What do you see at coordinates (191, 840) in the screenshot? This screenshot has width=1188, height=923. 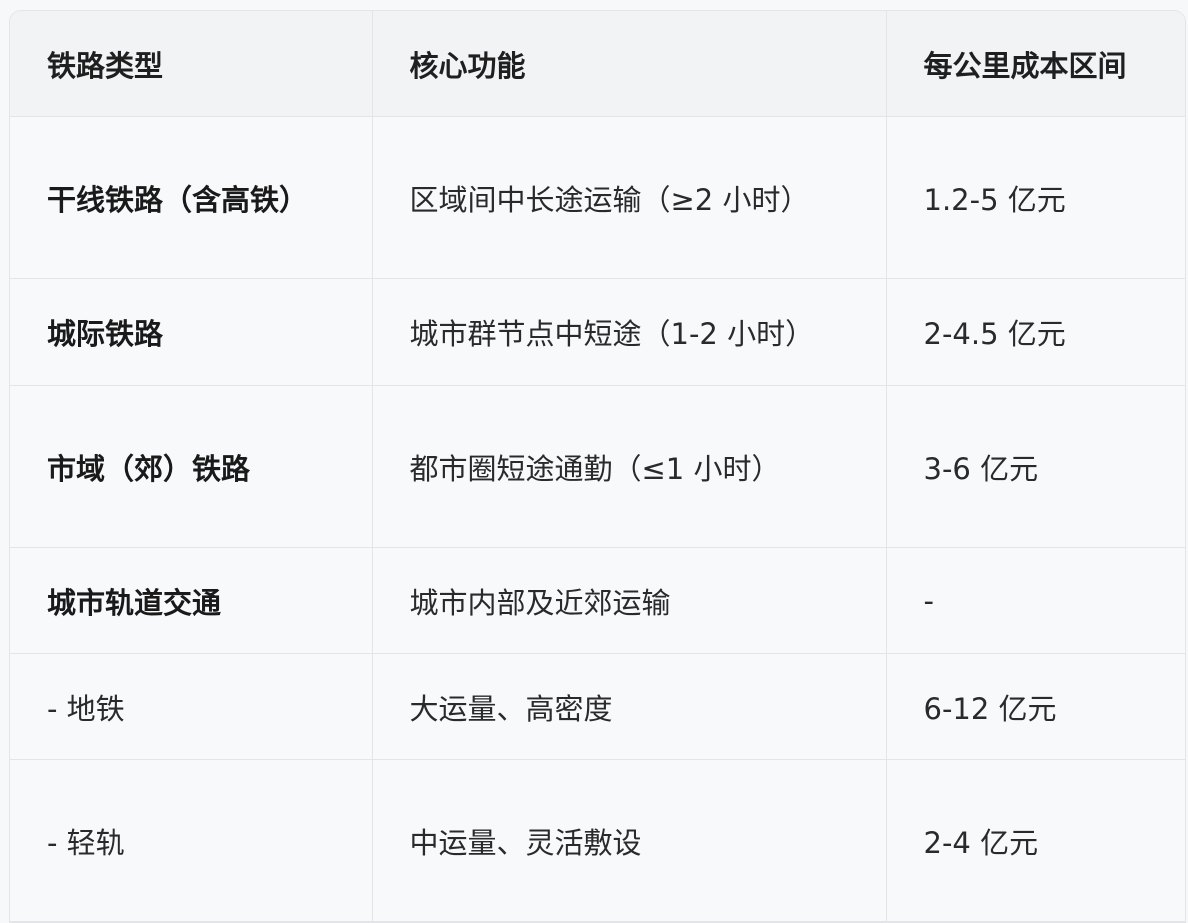 I see `cell-rail-type: - 轻轨` at bounding box center [191, 840].